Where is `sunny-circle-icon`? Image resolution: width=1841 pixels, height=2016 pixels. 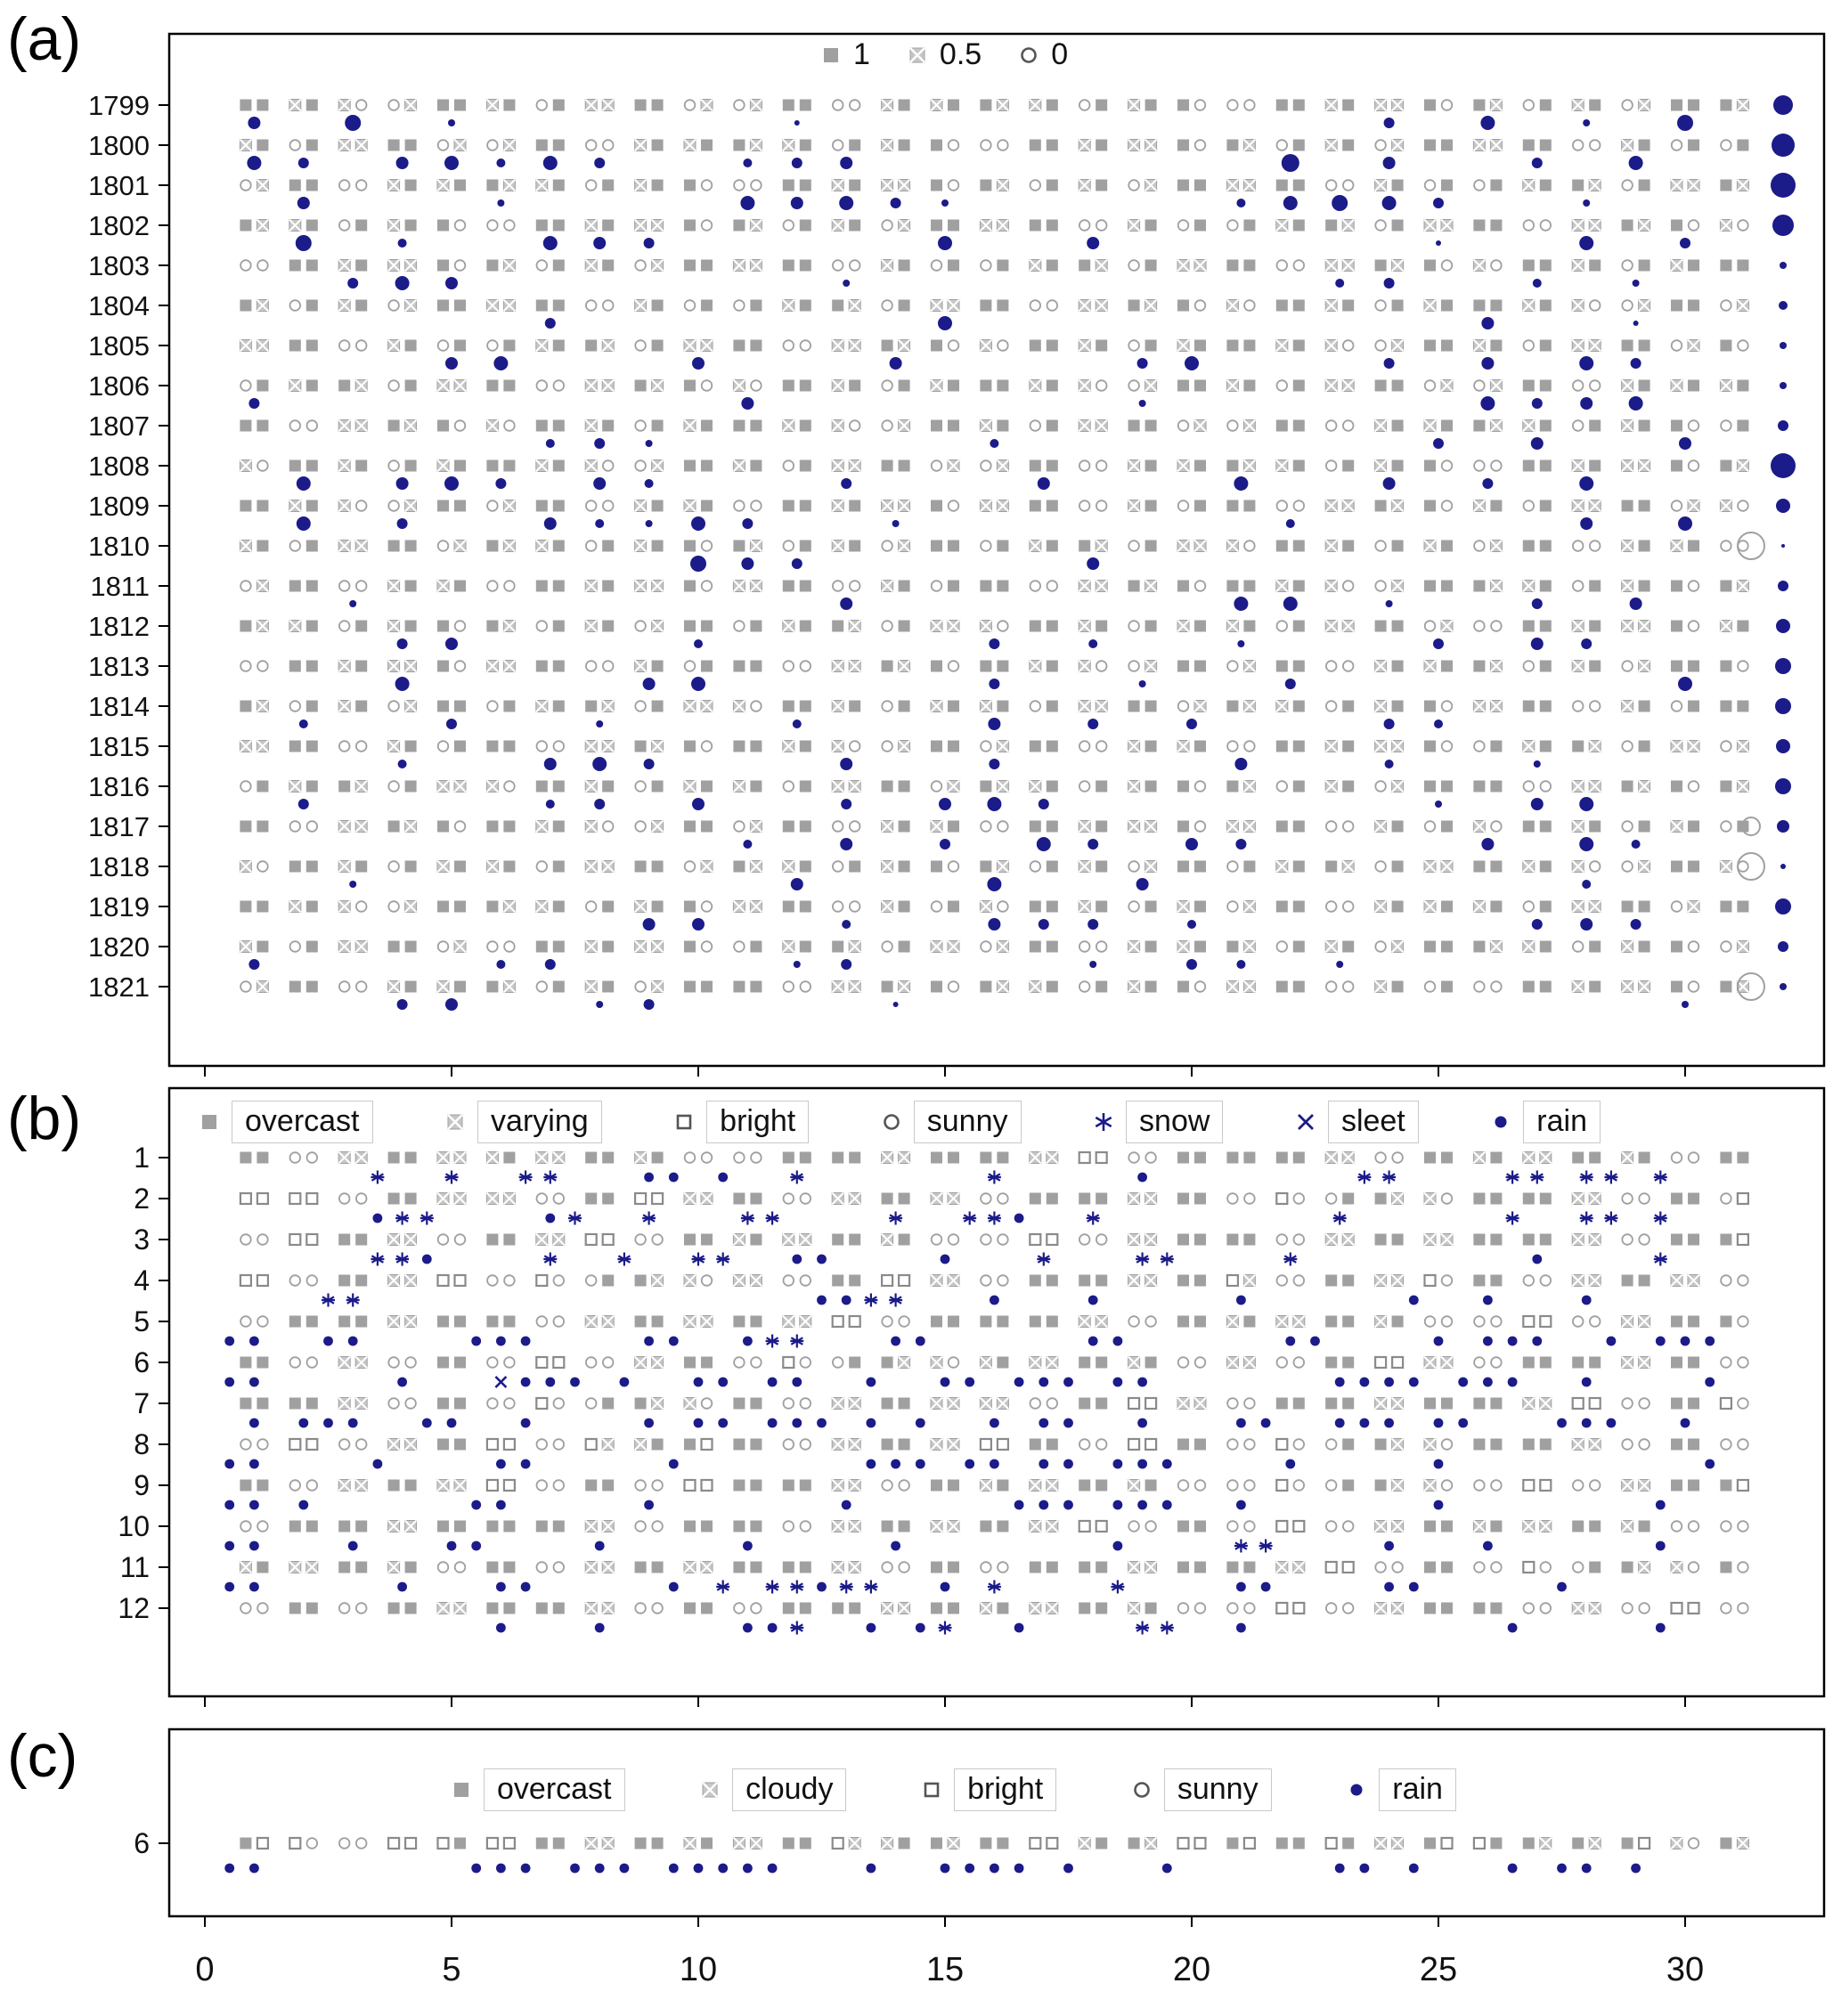
sunny-circle-icon is located at coordinates (1028, 55).